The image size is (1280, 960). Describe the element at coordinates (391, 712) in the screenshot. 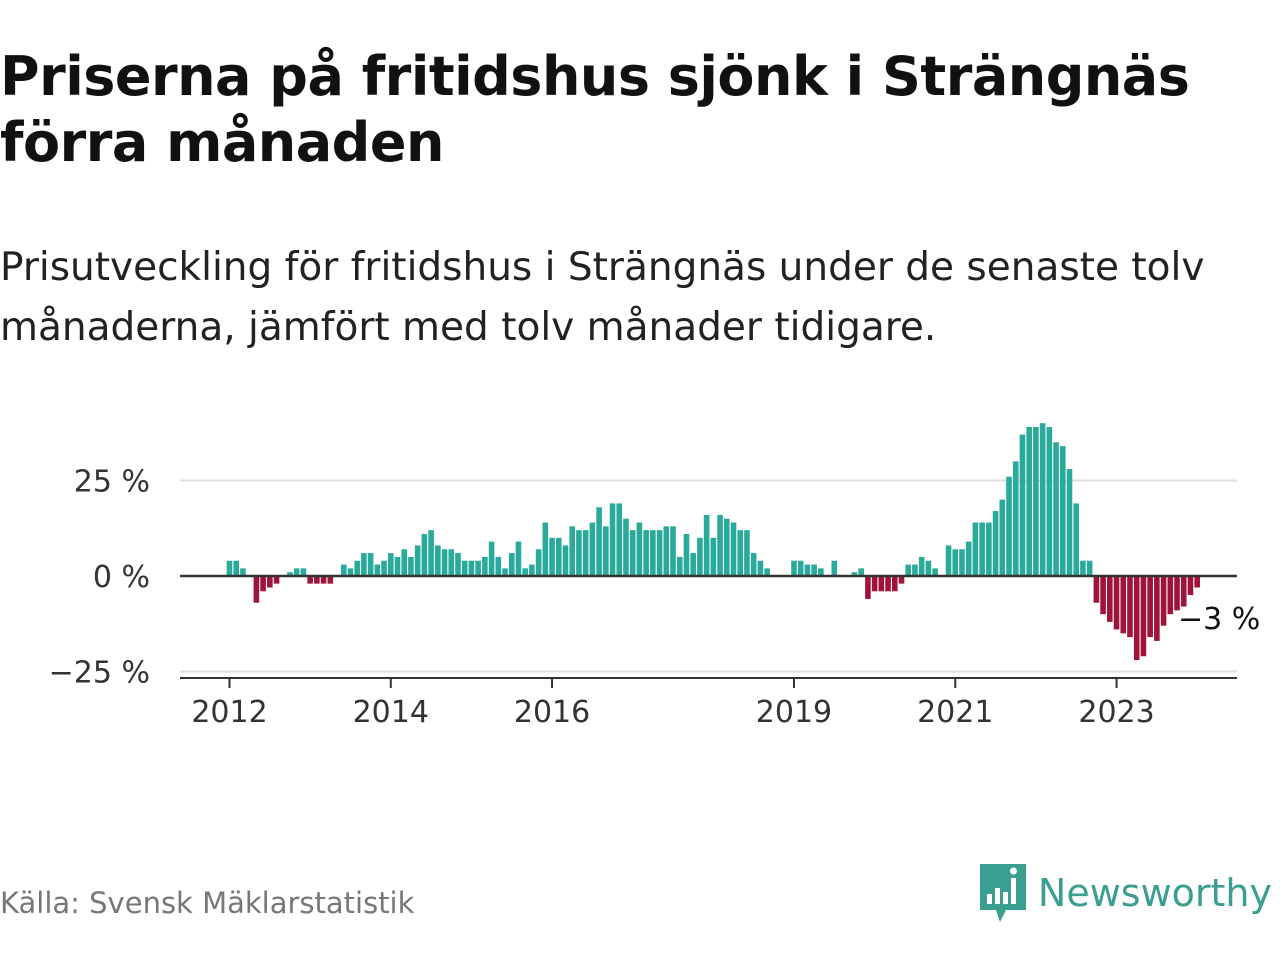

I see `x-tick-label: 2014` at that location.